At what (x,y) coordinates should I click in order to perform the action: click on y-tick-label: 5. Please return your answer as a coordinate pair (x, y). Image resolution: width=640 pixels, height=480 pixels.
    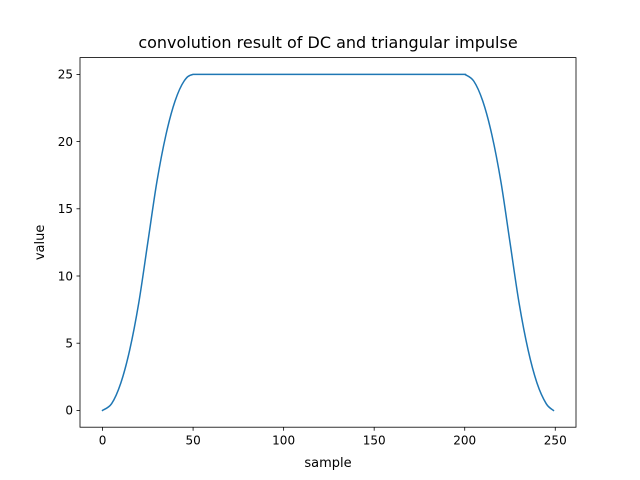
    Looking at the image, I should click on (69, 344).